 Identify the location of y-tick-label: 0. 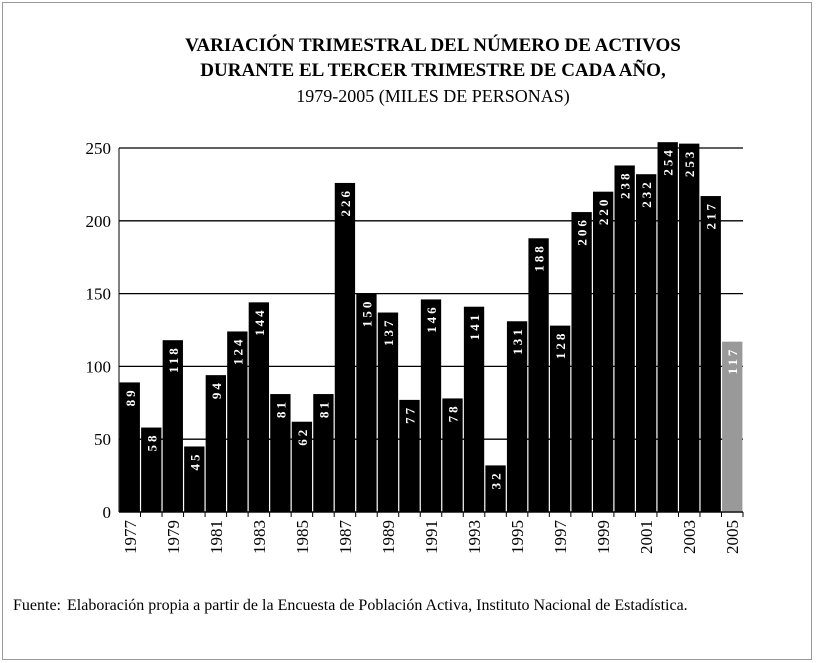
(107, 512).